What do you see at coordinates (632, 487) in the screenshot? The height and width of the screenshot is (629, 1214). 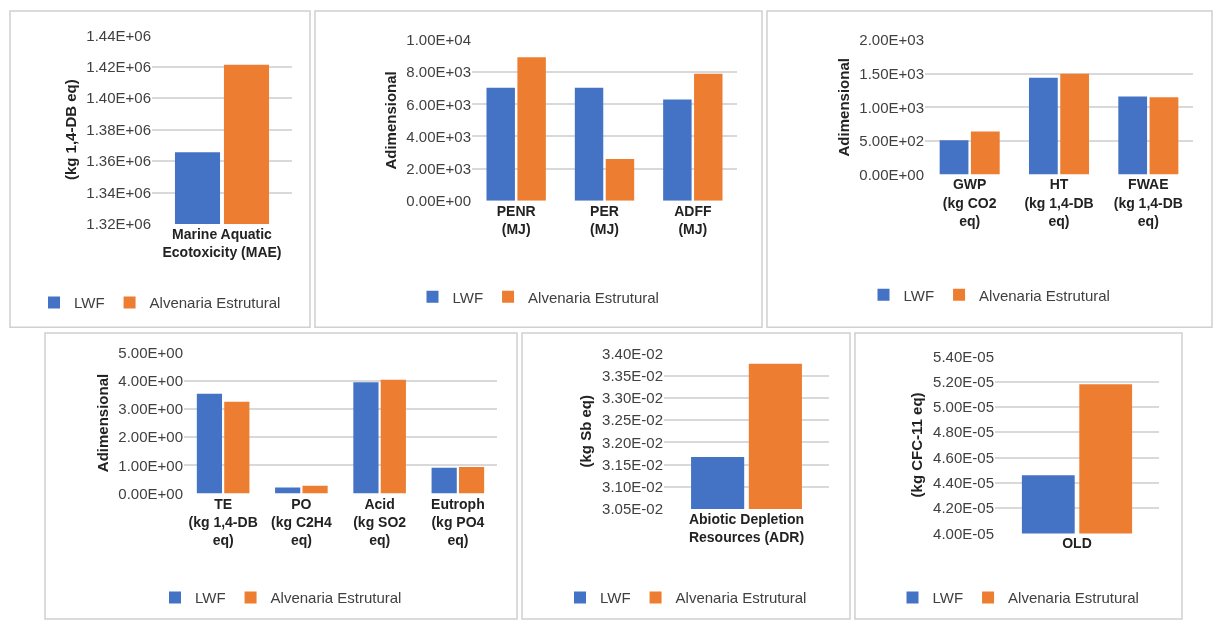 I see `y-tick-label: 3.10E-02` at bounding box center [632, 487].